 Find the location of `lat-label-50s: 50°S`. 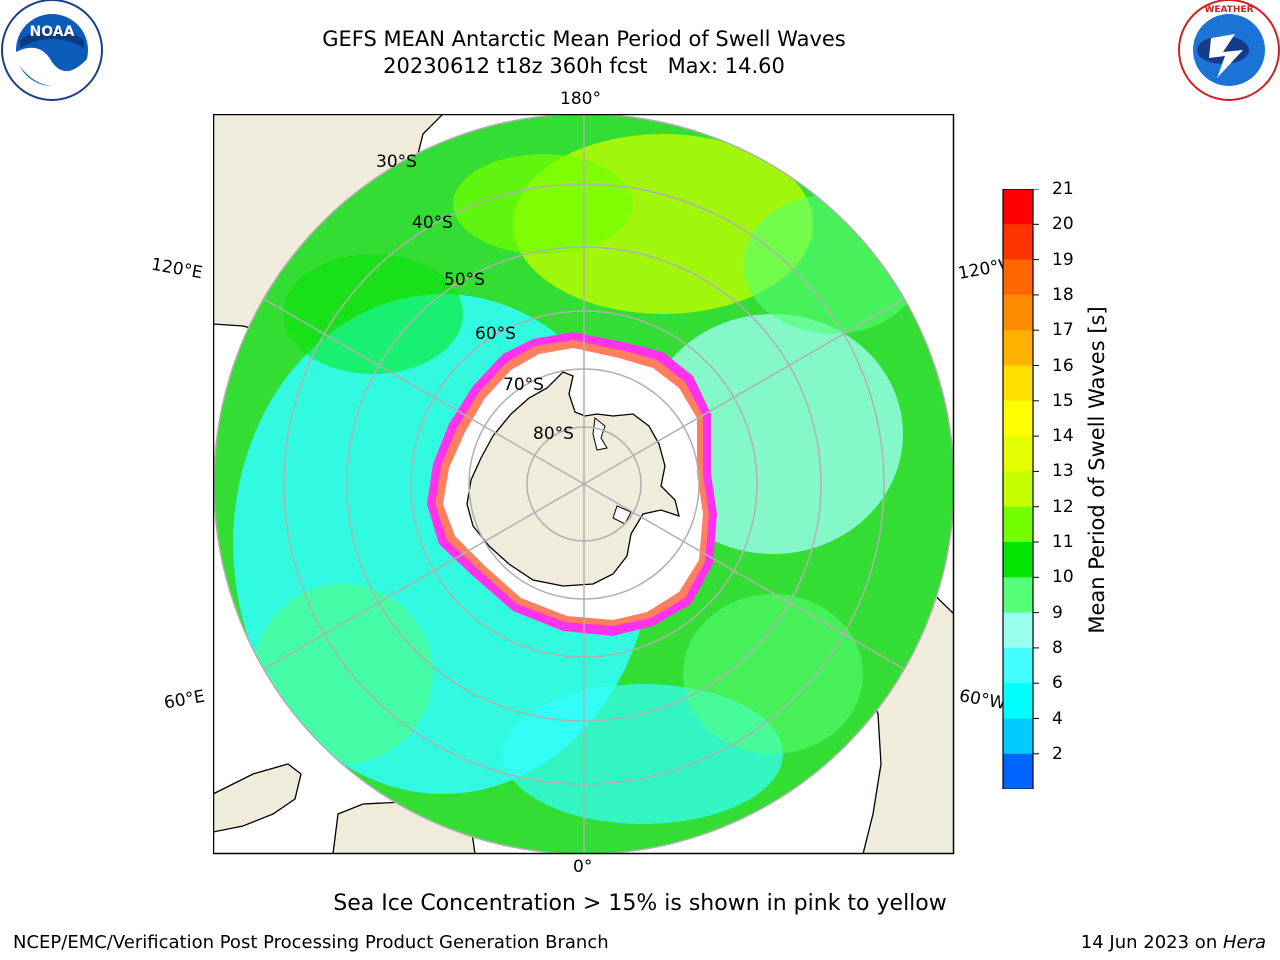

lat-label-50s: 50°S is located at coordinates (464, 280).